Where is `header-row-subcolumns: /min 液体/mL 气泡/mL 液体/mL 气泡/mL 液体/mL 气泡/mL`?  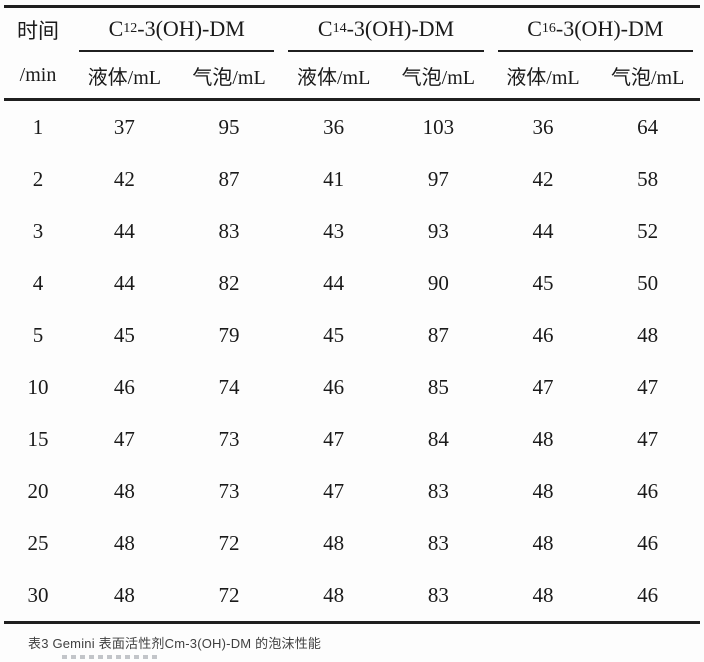 header-row-subcolumns: /min 液体/mL 气泡/mL 液体/mL 气泡/mL 液体/mL 气泡/mL is located at coordinates (352, 76).